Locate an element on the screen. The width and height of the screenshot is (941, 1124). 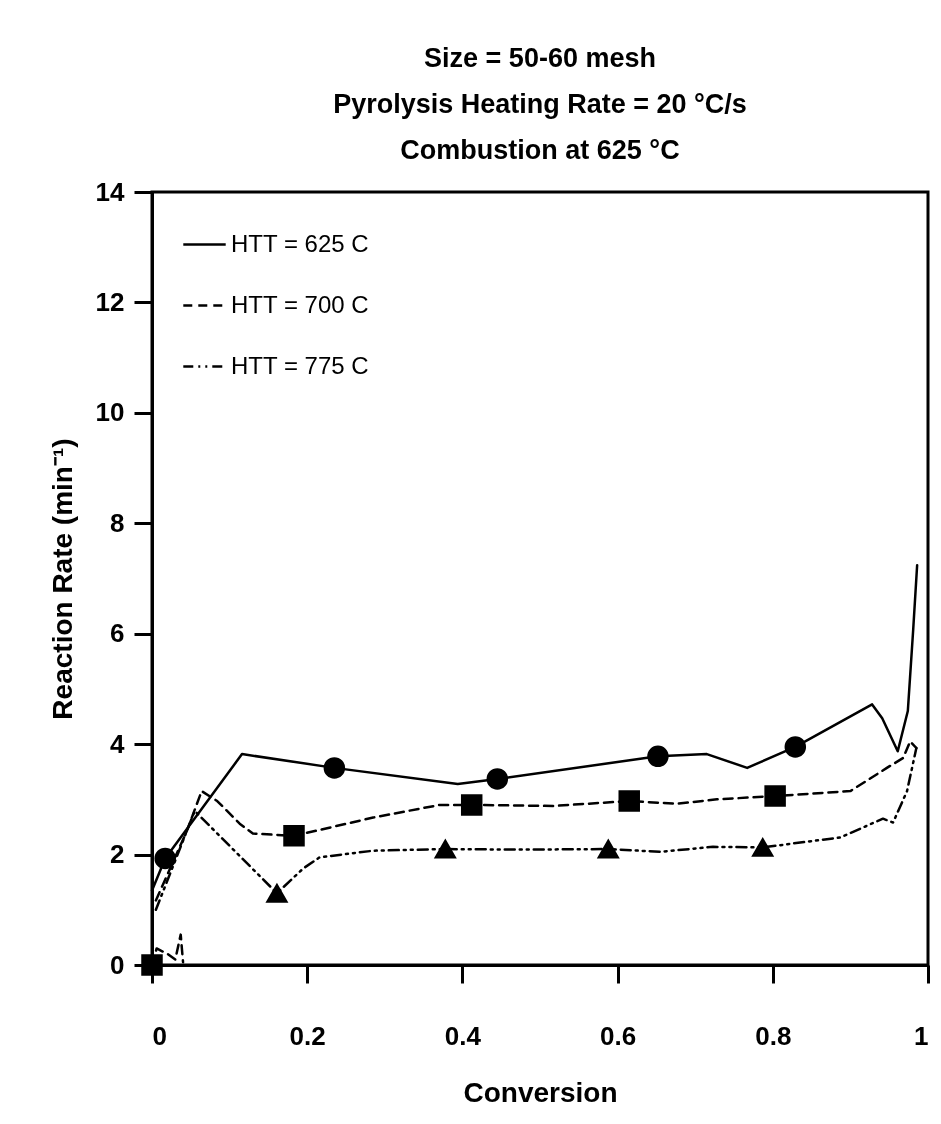
y-tick-label: 12 is located at coordinates (110, 301).